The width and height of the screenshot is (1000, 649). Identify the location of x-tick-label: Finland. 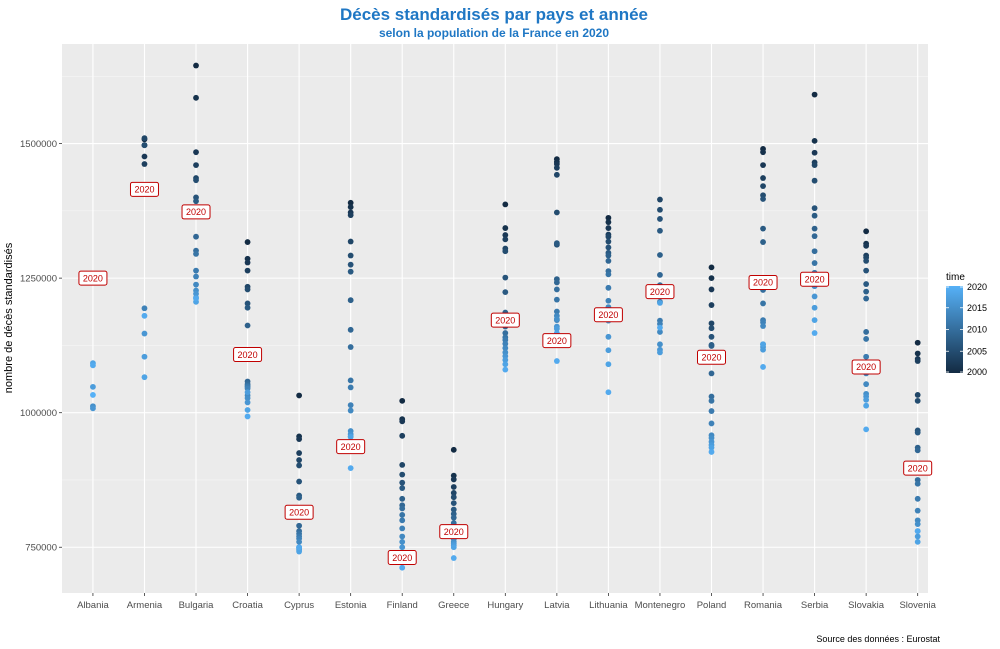
(402, 605).